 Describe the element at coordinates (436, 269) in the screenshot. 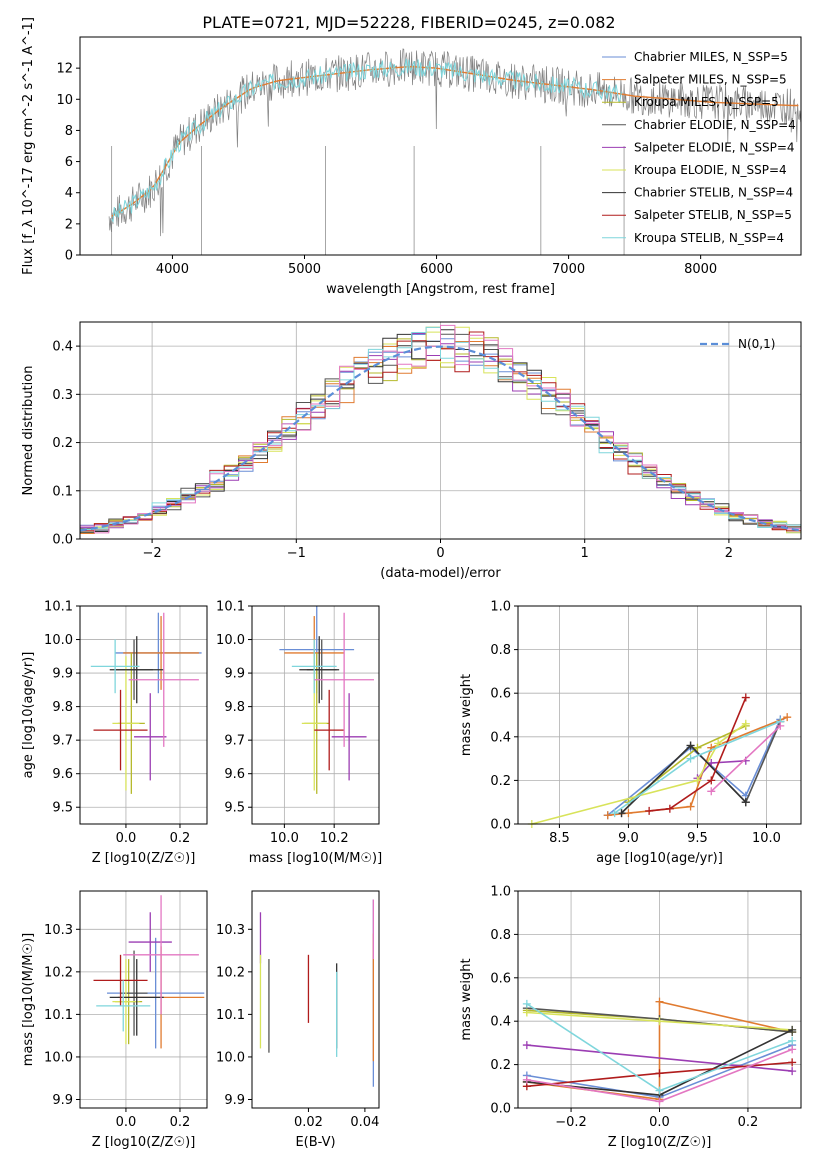

I see `x-tick-label: 6000` at that location.